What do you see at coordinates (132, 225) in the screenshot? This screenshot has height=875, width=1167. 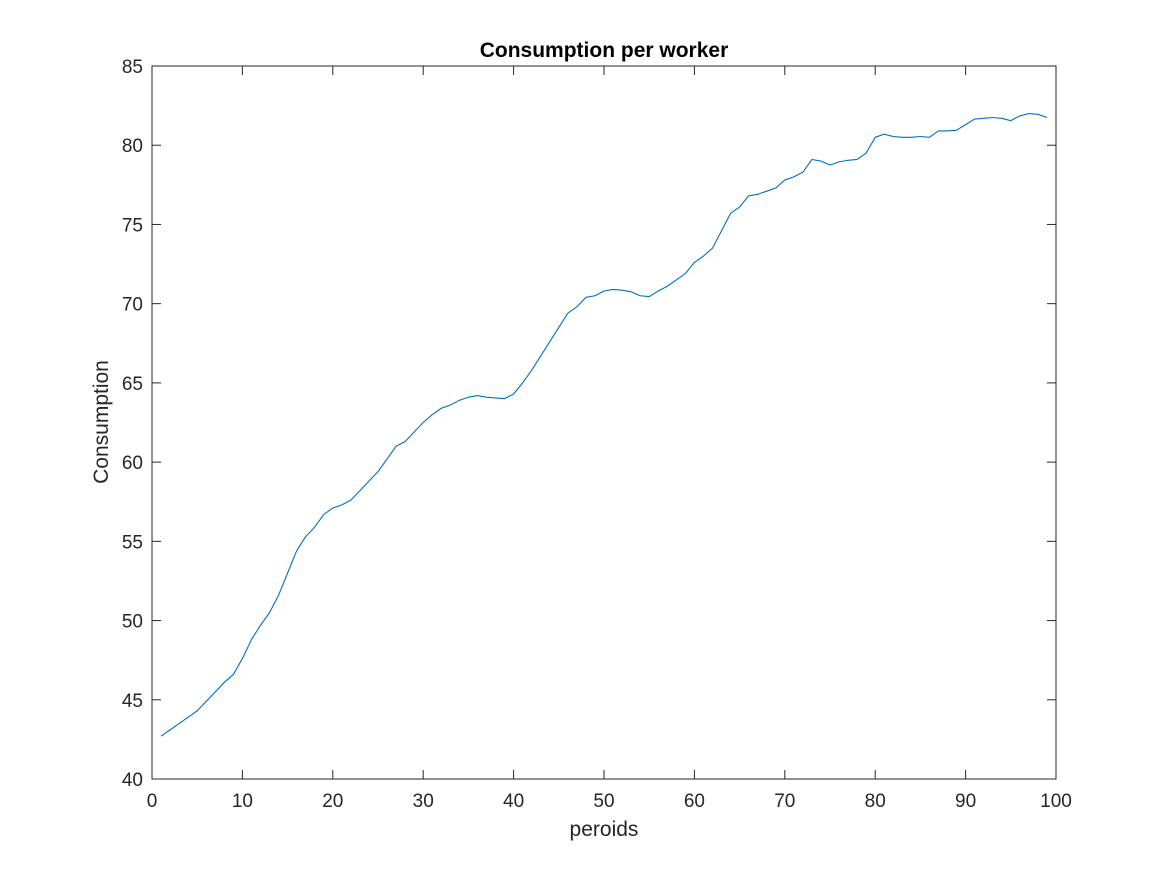 I see `y-tick-label: 75` at bounding box center [132, 225].